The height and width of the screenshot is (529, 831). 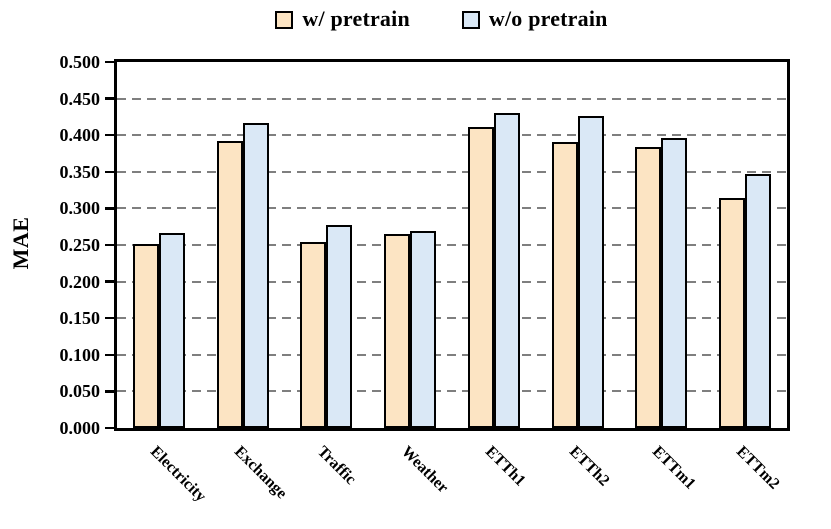 I want to click on y-axis-tick-label: 0.050, so click(x=80, y=391).